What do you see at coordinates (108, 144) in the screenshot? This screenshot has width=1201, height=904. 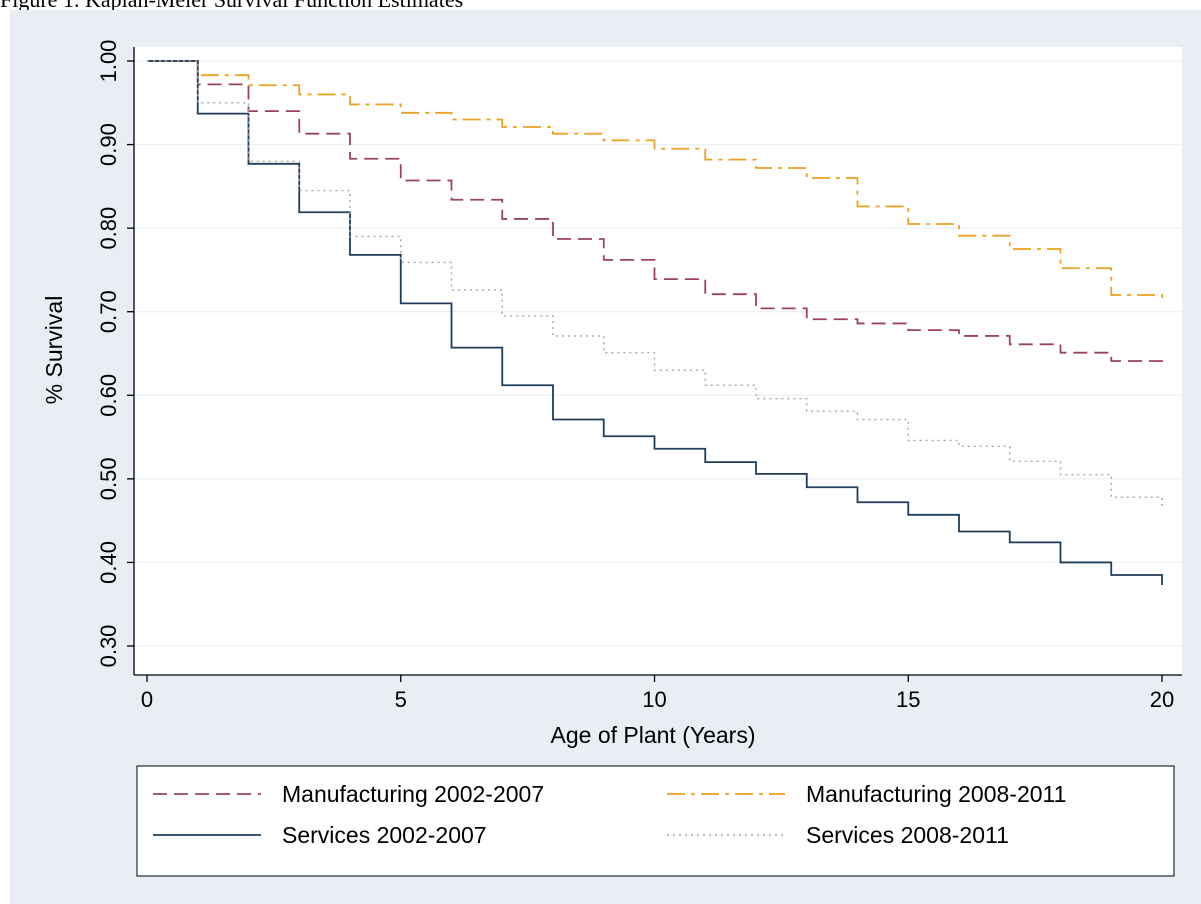 I see `y-tick-label: 0.90` at bounding box center [108, 144].